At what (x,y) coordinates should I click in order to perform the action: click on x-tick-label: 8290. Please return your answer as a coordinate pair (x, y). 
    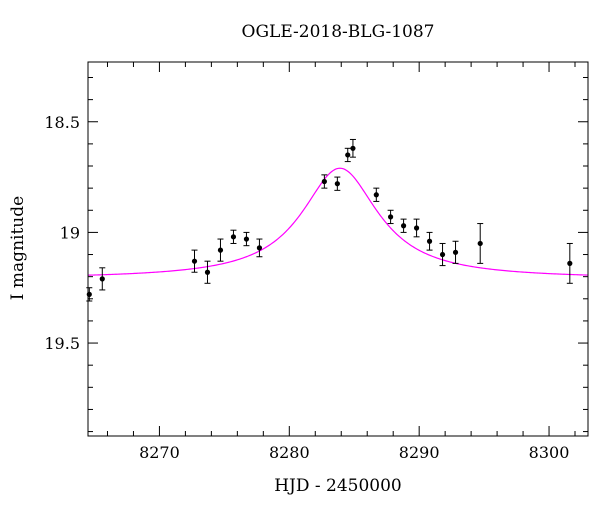
    Looking at the image, I should click on (419, 452).